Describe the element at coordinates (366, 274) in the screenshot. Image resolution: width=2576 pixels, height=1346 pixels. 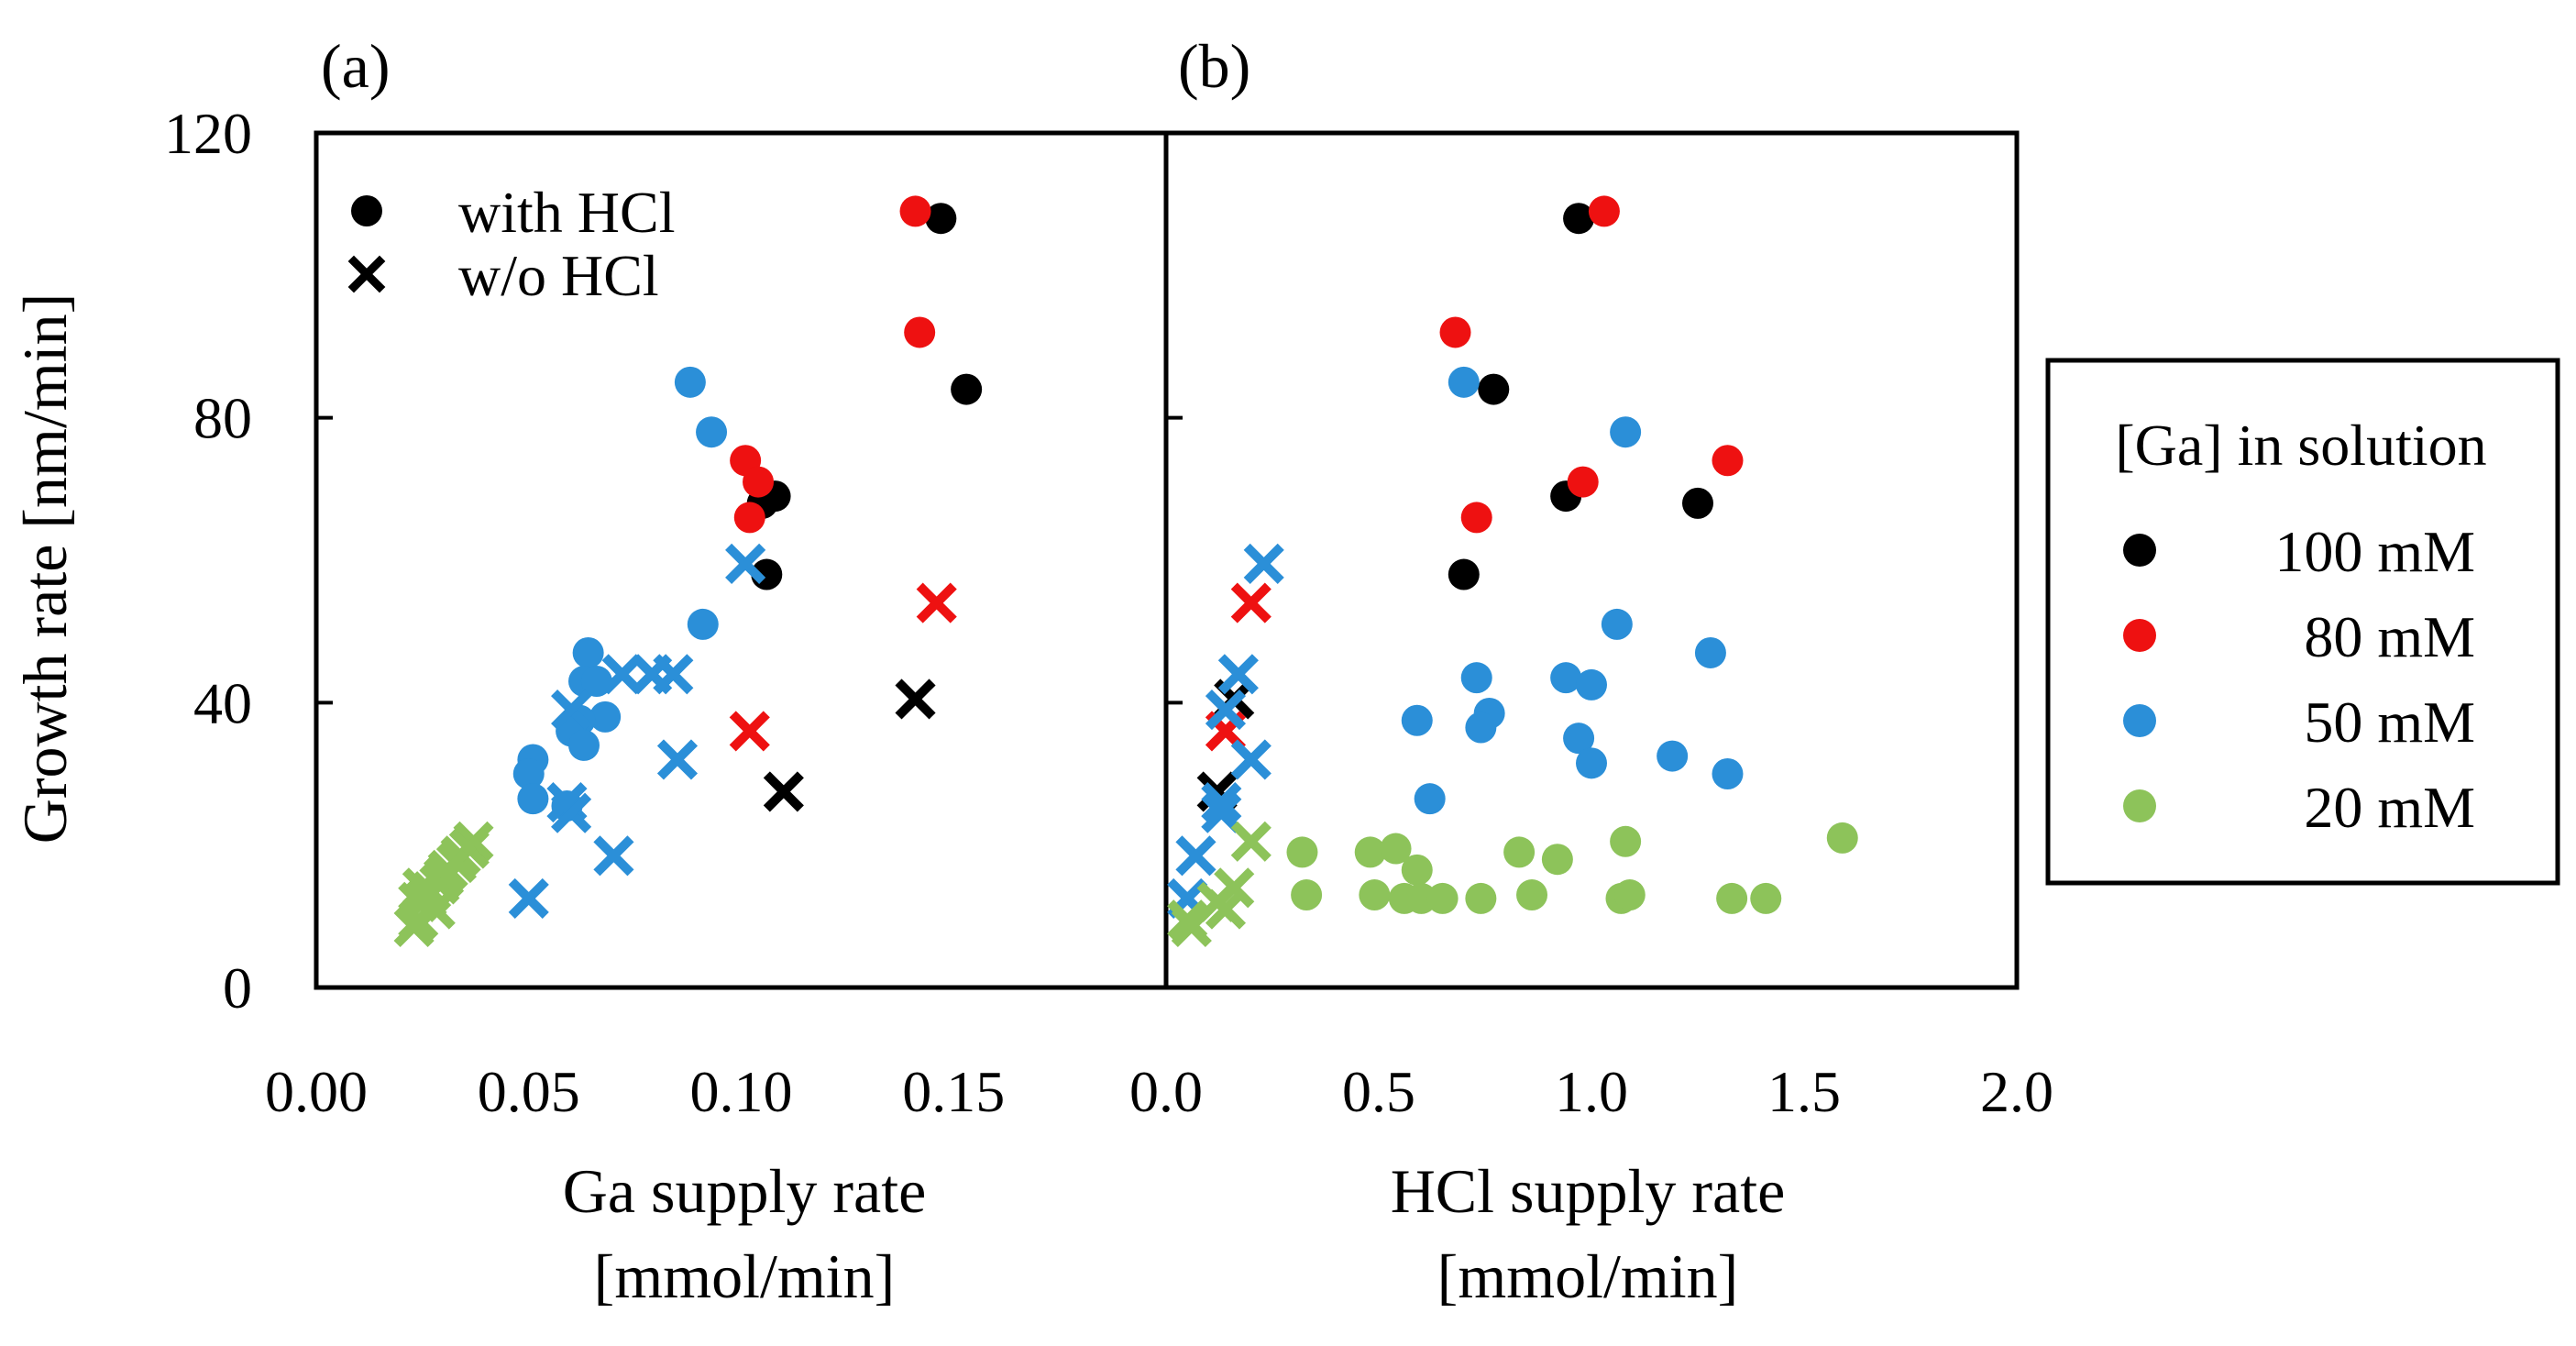
I see `legend-marker-cross` at that location.